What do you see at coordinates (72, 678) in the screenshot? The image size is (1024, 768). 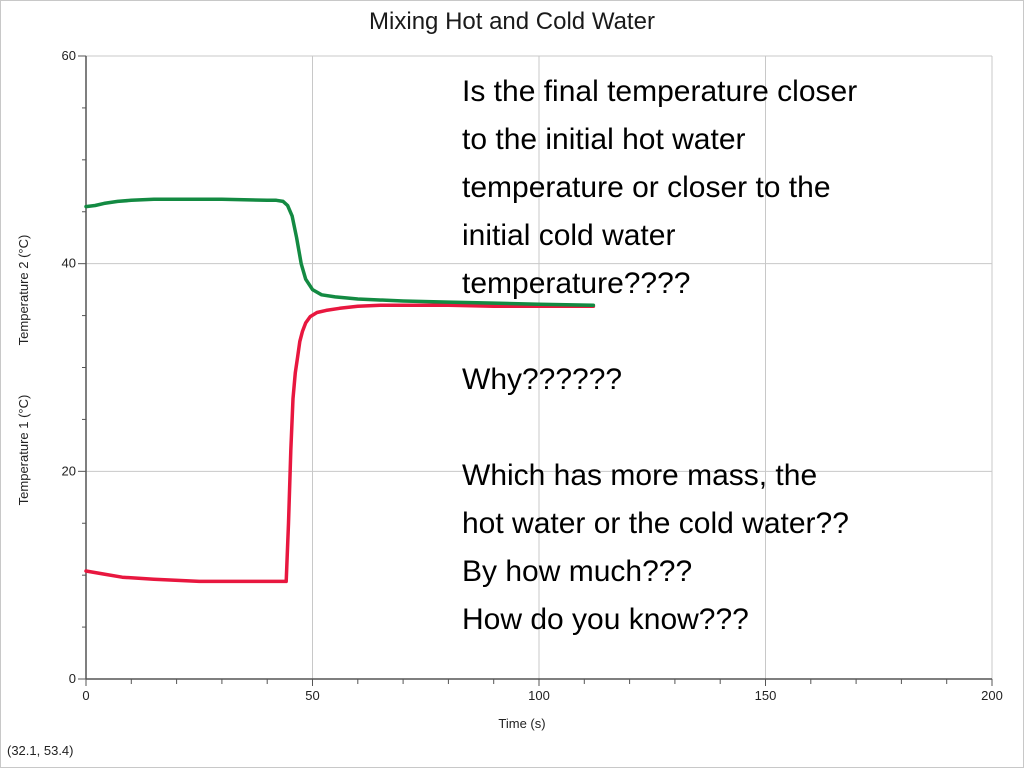 I see `y-tick-label: 0` at bounding box center [72, 678].